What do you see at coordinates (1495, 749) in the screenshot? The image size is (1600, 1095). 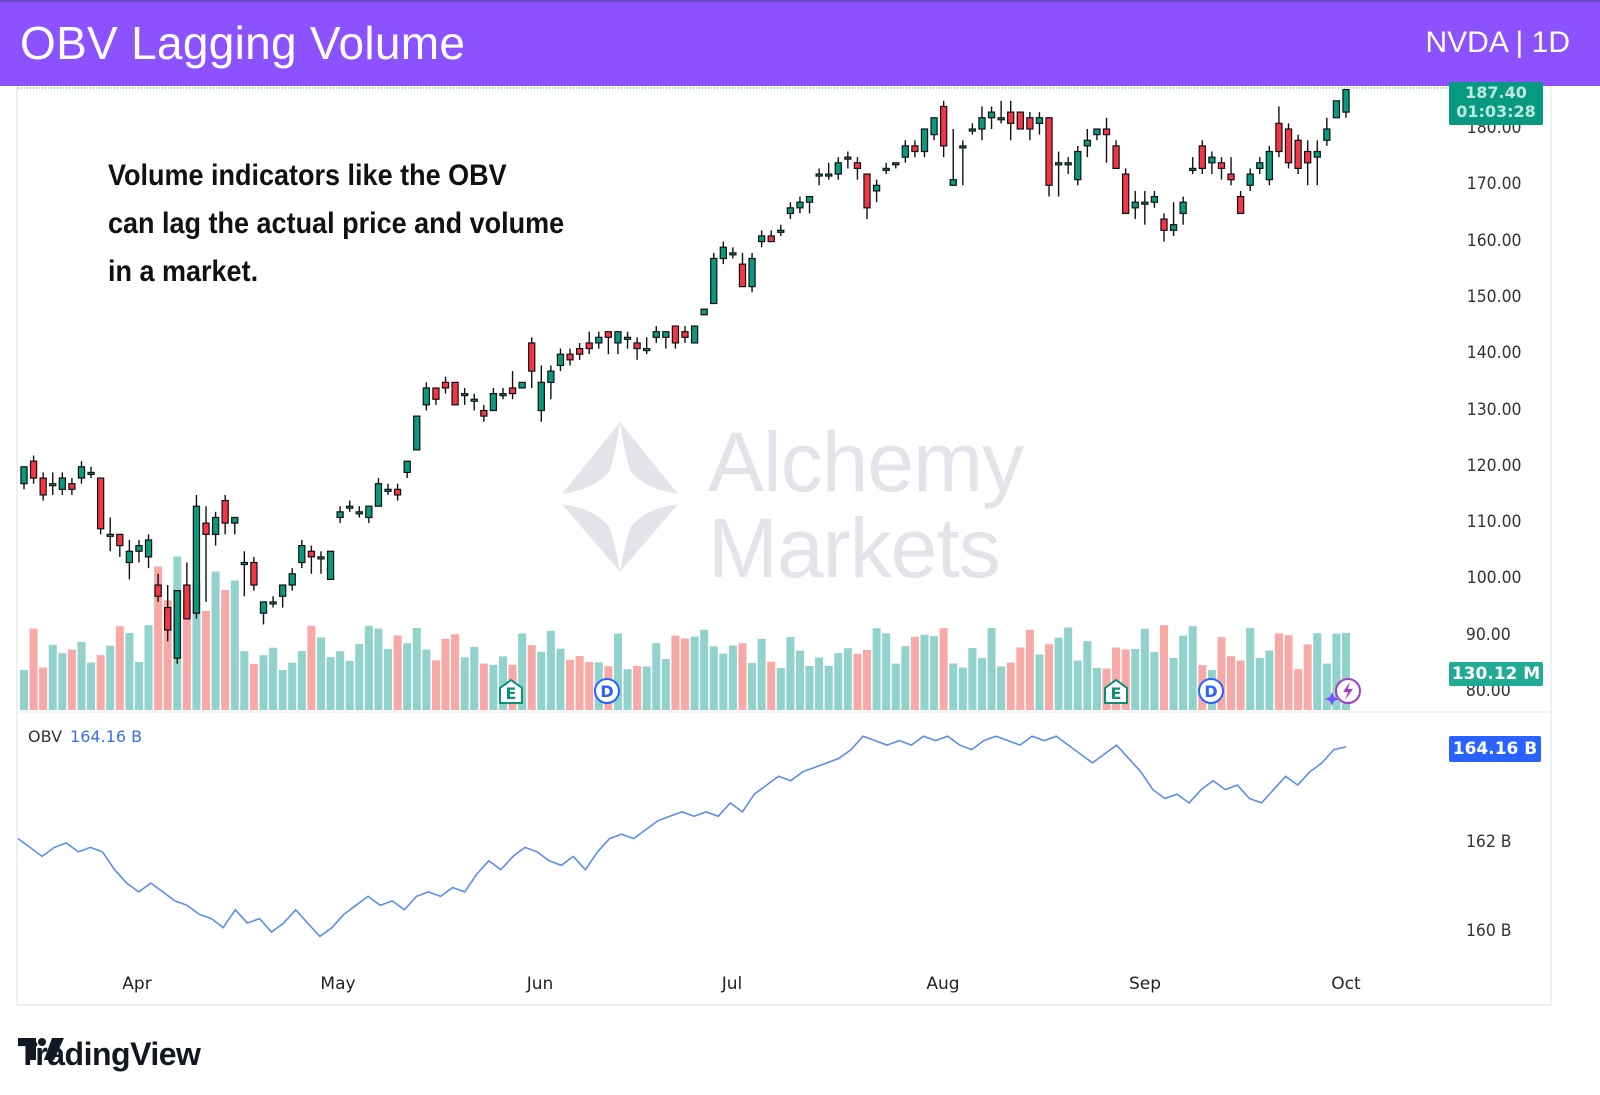 I see `obv-badge: 164.16 B` at bounding box center [1495, 749].